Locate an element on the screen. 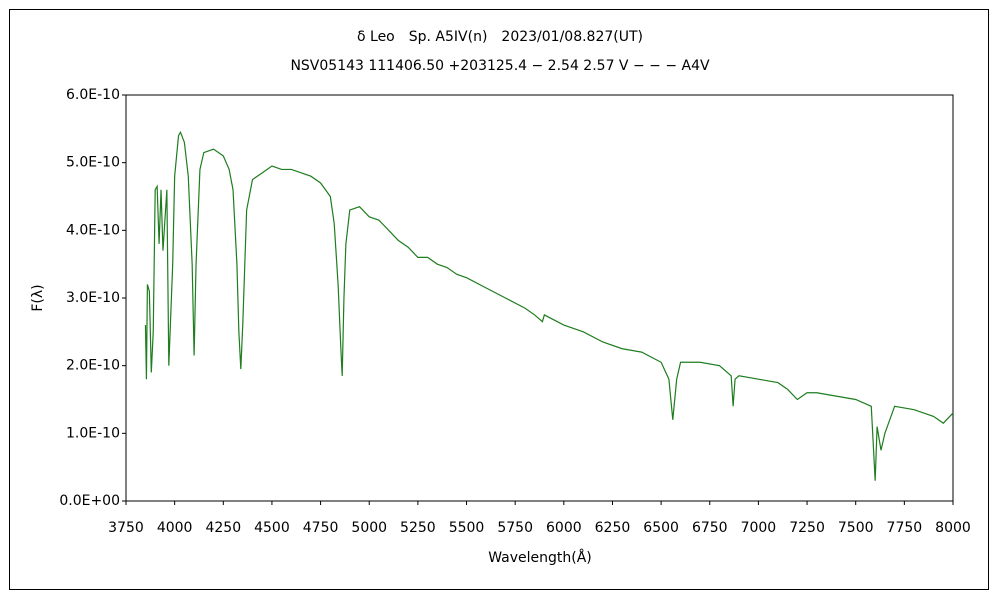 The width and height of the screenshot is (1000, 600). x-tick-label: 5000 is located at coordinates (369, 528).